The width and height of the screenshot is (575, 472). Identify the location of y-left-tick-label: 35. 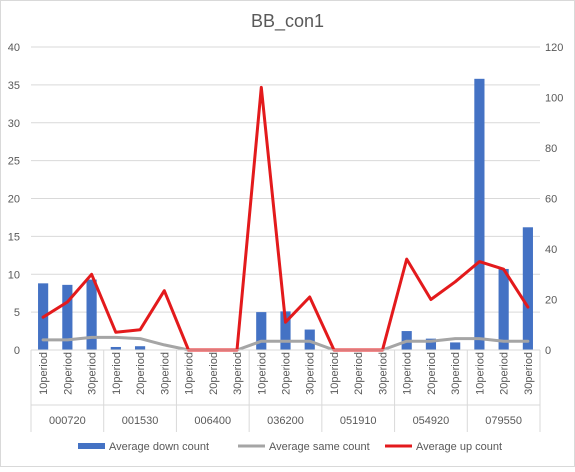
(14, 86).